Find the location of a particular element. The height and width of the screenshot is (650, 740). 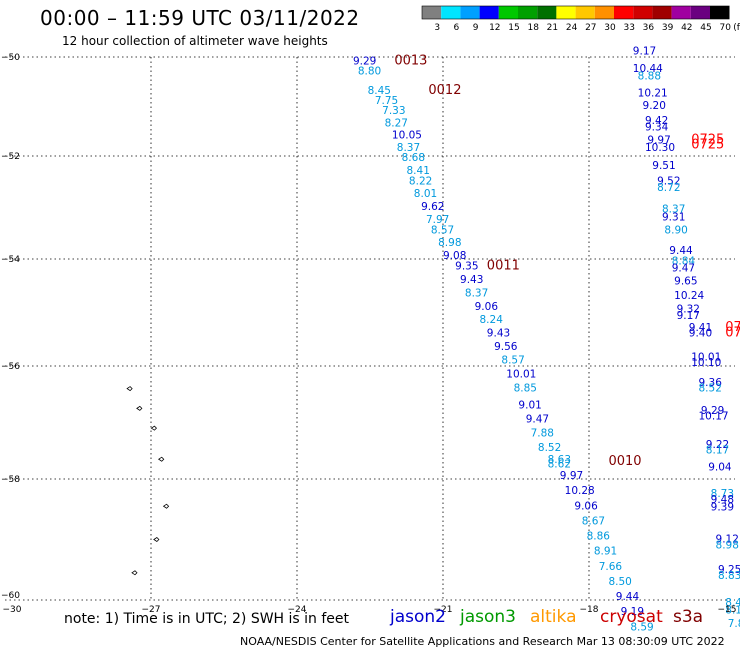

wave-height-value: 9.08 is located at coordinates (454, 256).